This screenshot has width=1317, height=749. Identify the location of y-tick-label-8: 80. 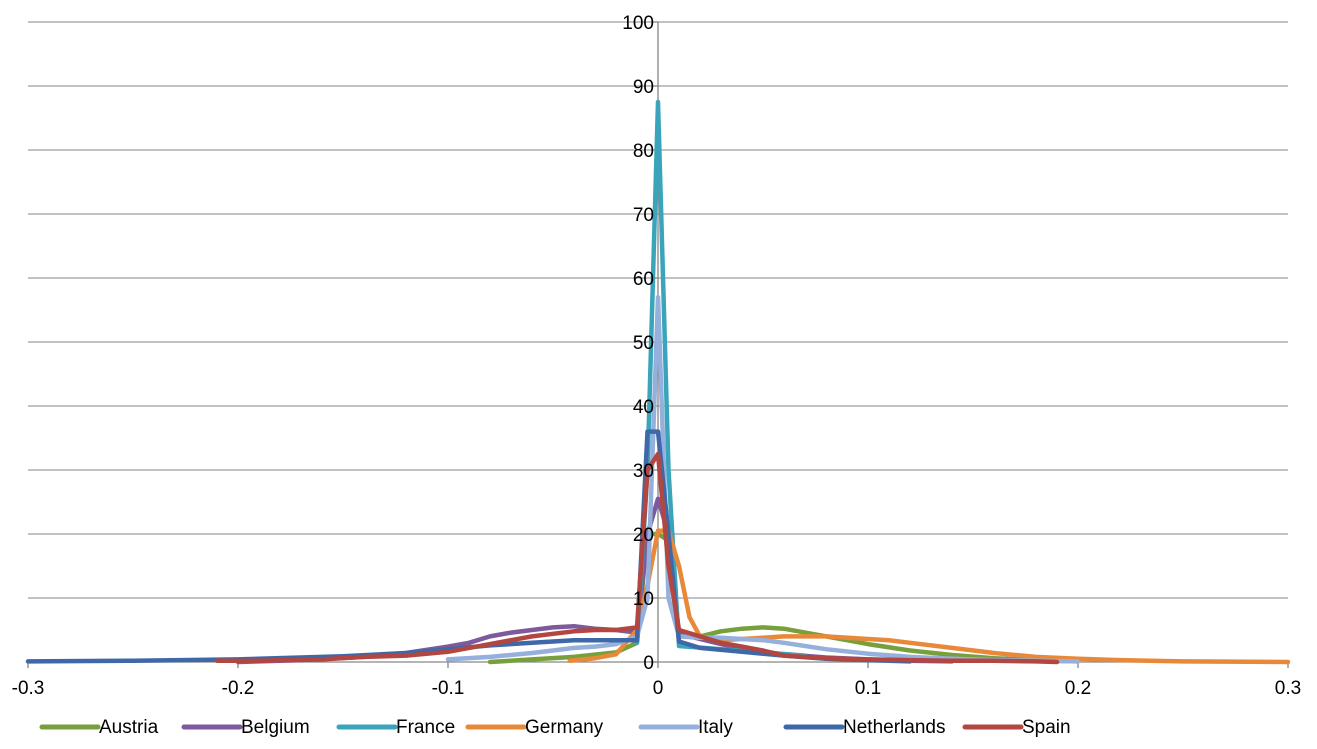
(643, 151).